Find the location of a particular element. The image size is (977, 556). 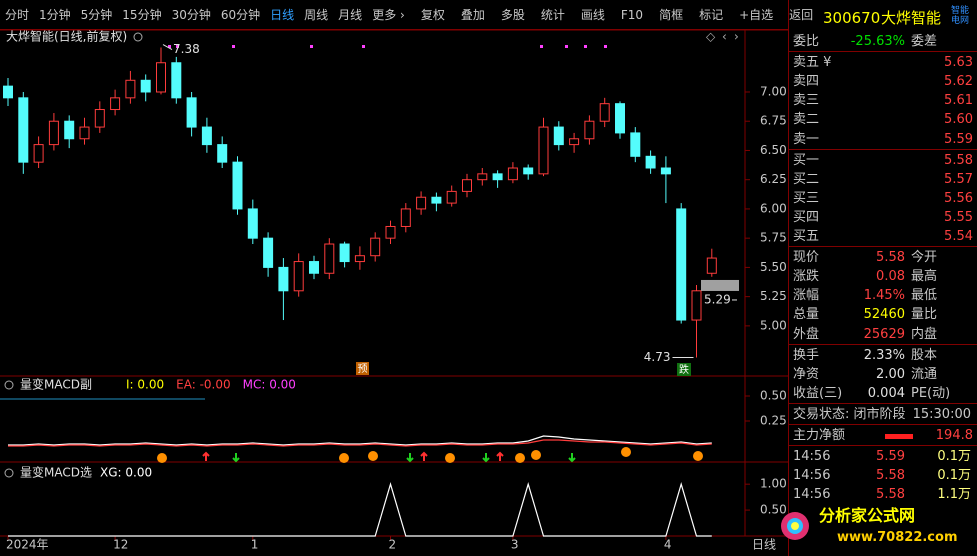

y-tick-label: 5.25 is located at coordinates (773, 296).